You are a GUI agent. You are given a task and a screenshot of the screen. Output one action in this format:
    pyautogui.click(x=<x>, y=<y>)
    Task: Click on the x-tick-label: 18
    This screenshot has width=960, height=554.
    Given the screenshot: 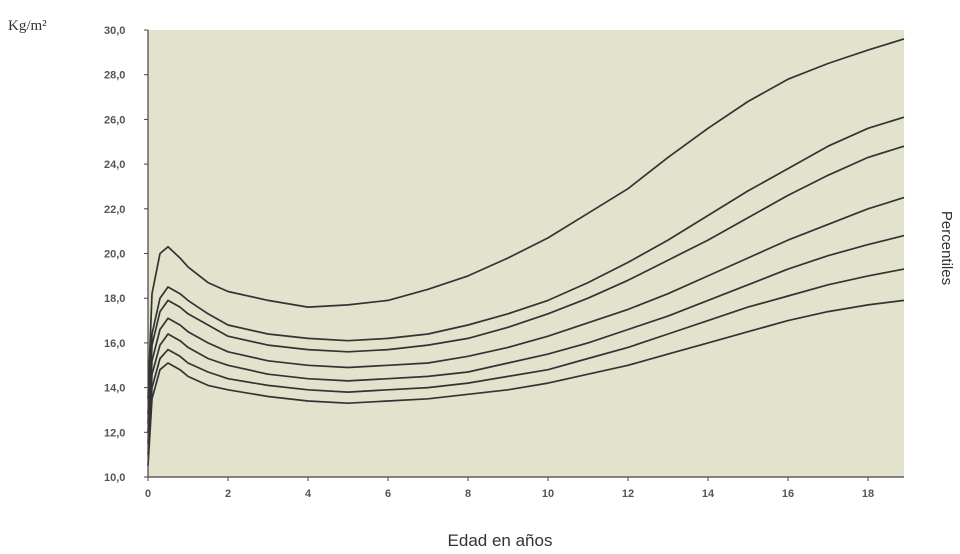 What is the action you would take?
    pyautogui.click(x=868, y=494)
    